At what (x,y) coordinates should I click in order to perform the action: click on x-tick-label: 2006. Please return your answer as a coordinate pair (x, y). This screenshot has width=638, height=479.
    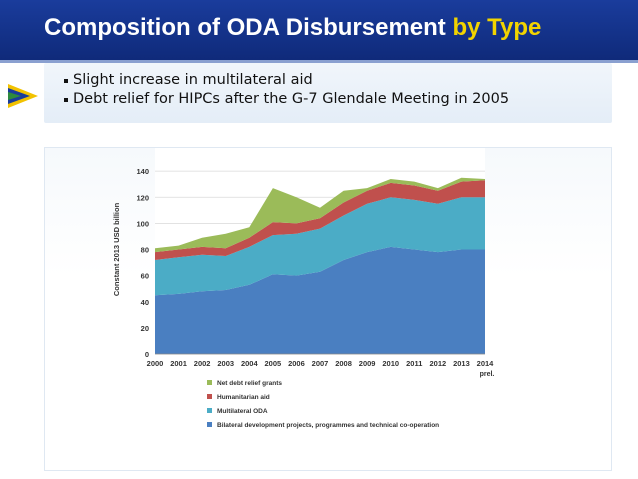
    Looking at the image, I should click on (296, 363).